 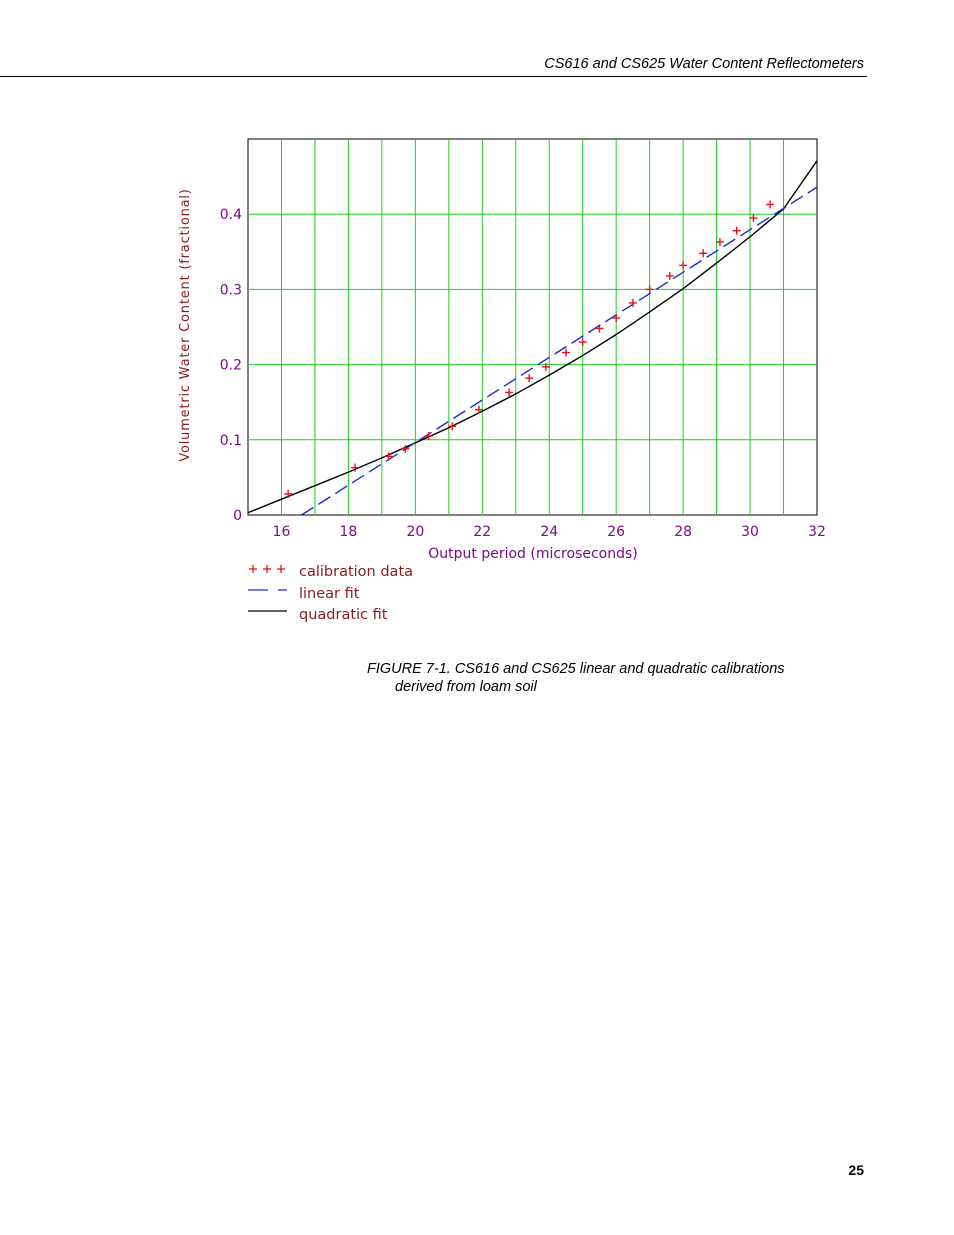 What do you see at coordinates (231, 215) in the screenshot?
I see `y-tick-label: 0.4` at bounding box center [231, 215].